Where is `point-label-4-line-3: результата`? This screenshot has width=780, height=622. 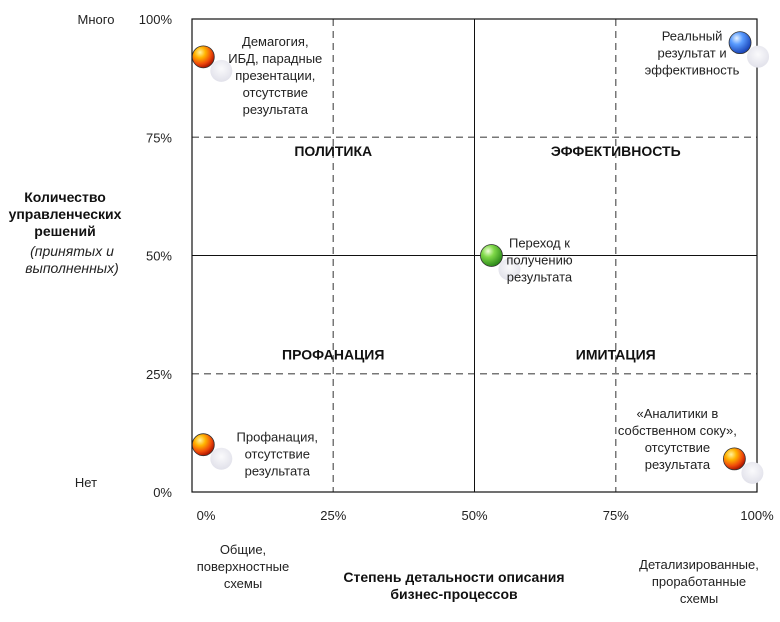 point-label-4-line-3: результата is located at coordinates (278, 471).